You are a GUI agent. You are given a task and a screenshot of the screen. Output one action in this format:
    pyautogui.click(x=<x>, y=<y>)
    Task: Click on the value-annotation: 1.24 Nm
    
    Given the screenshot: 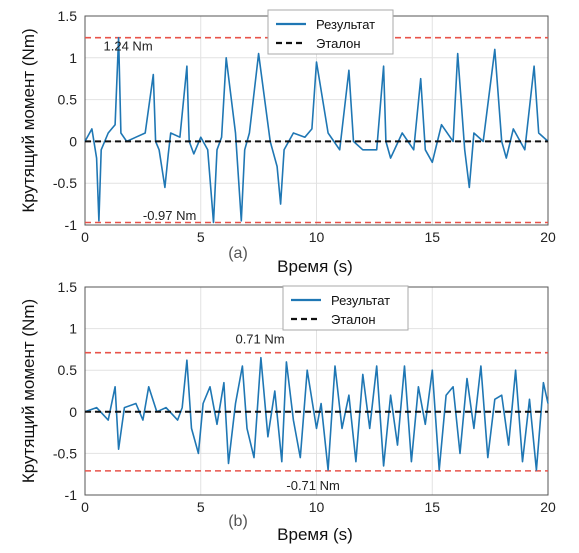 What is the action you would take?
    pyautogui.click(x=128, y=45)
    